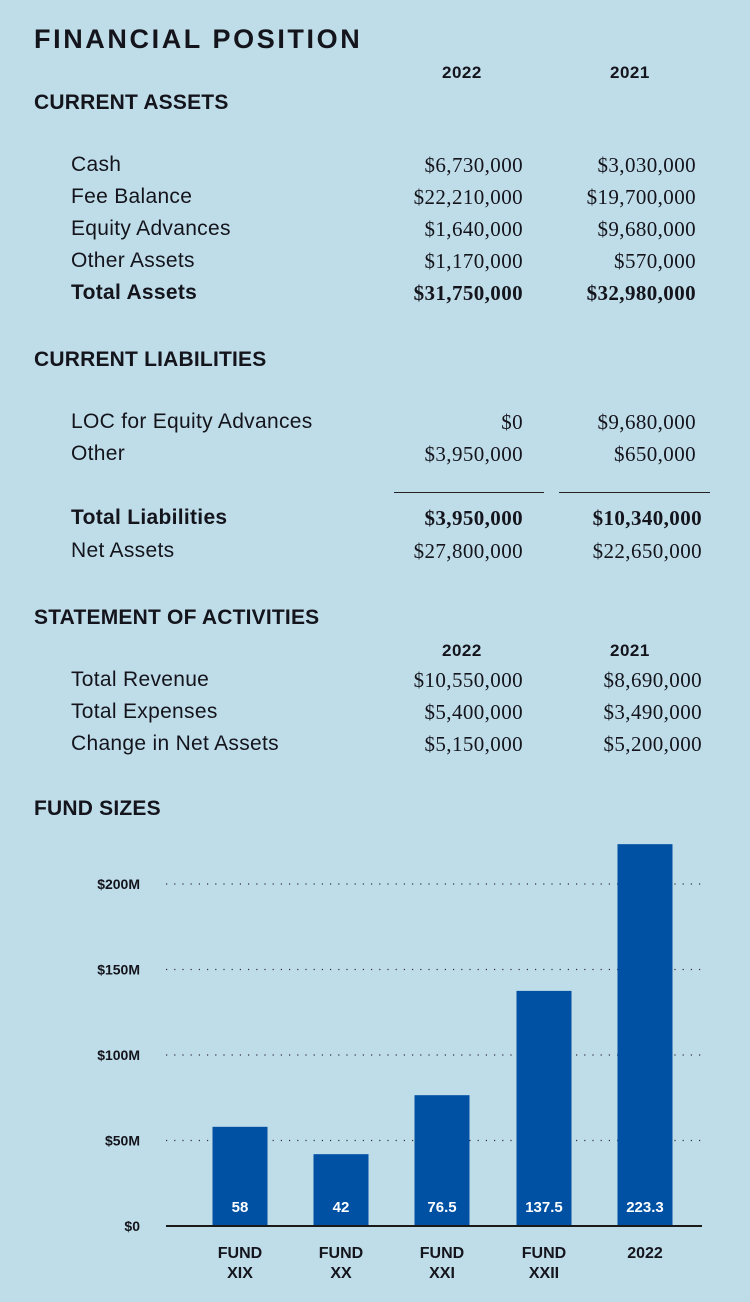 Image resolution: width=750 pixels, height=1302 pixels. I want to click on x-tick-label: XXII, so click(544, 1273).